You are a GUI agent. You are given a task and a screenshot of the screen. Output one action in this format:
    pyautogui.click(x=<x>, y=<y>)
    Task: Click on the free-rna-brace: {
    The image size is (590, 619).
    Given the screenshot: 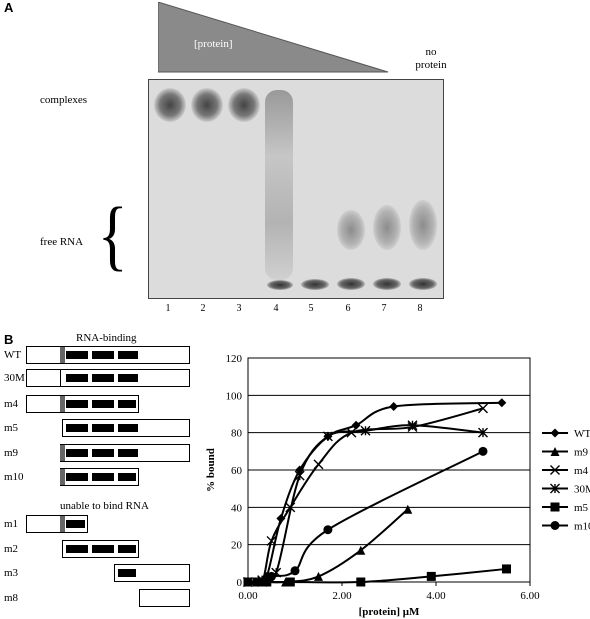 What is the action you would take?
    pyautogui.click(x=112, y=234)
    